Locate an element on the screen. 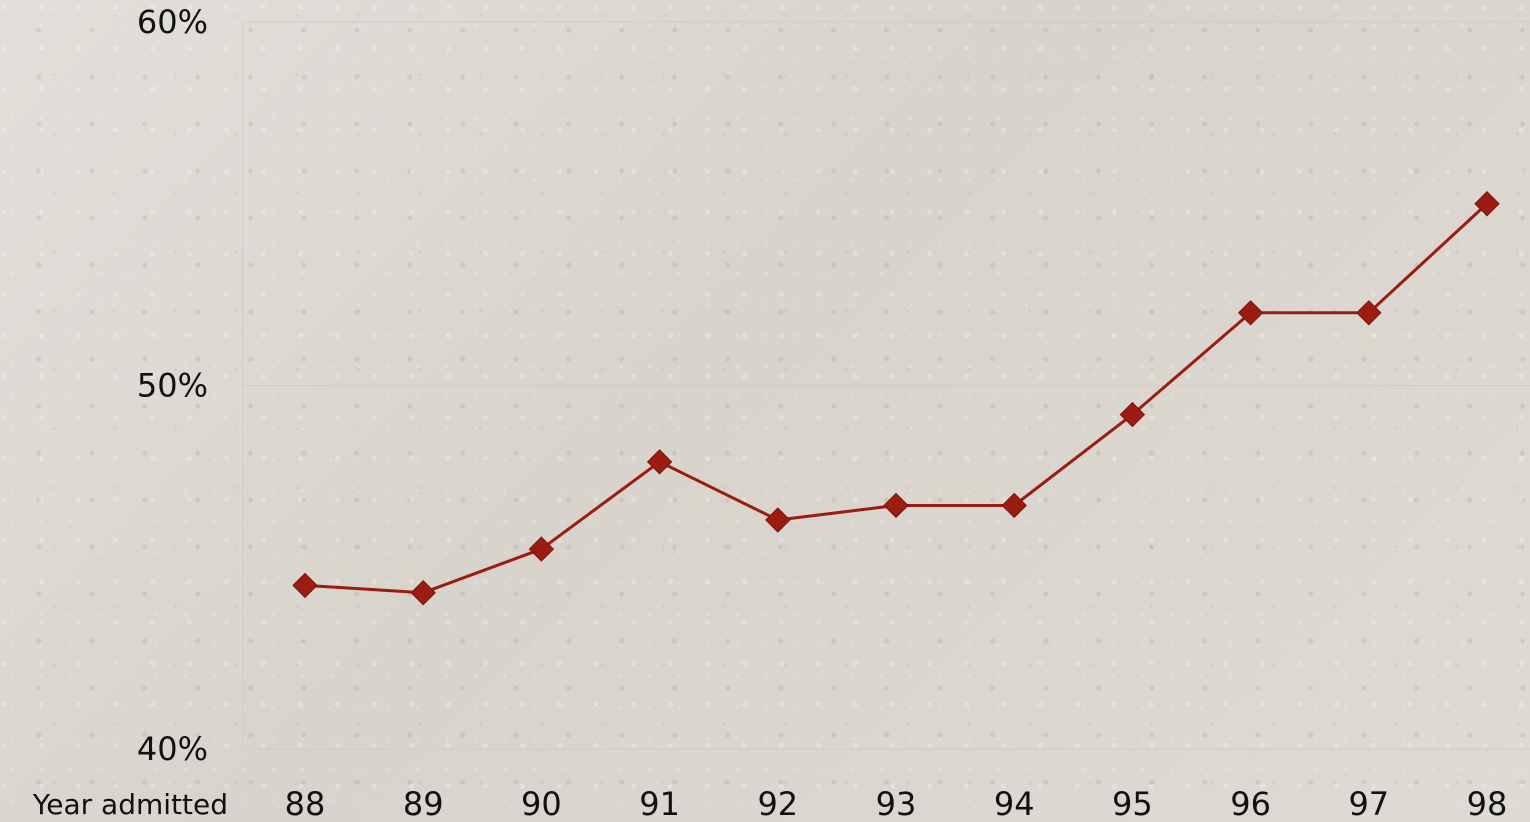 The image size is (1530, 822). x-tick-label: 88 is located at coordinates (305, 803).